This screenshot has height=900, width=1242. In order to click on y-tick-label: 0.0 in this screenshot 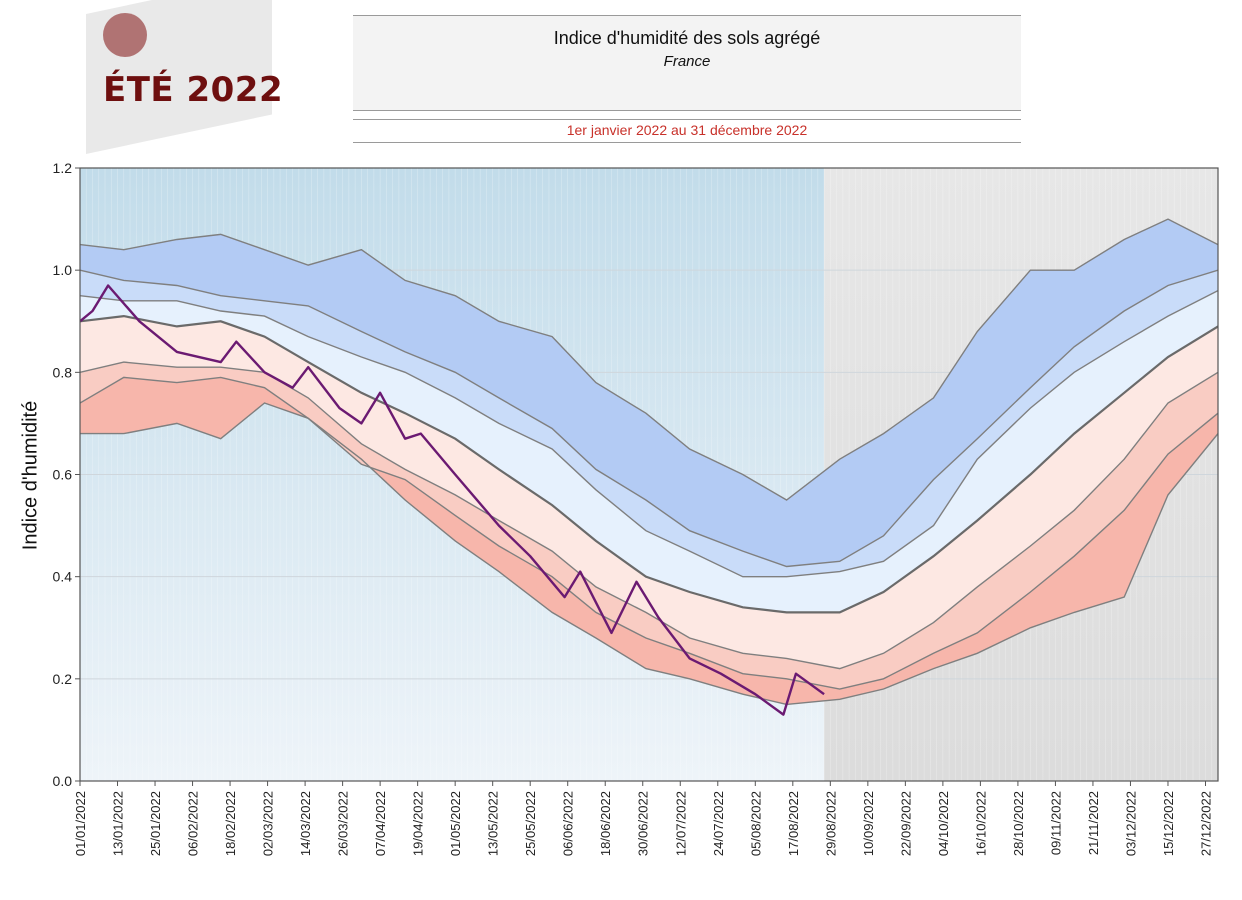, I will do `click(63, 781)`.